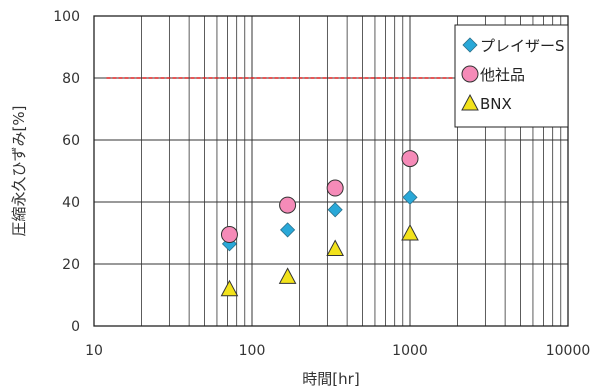 The image size is (596, 389). Describe the element at coordinates (496, 104) in the screenshot. I see `legend-label: BNX` at that location.